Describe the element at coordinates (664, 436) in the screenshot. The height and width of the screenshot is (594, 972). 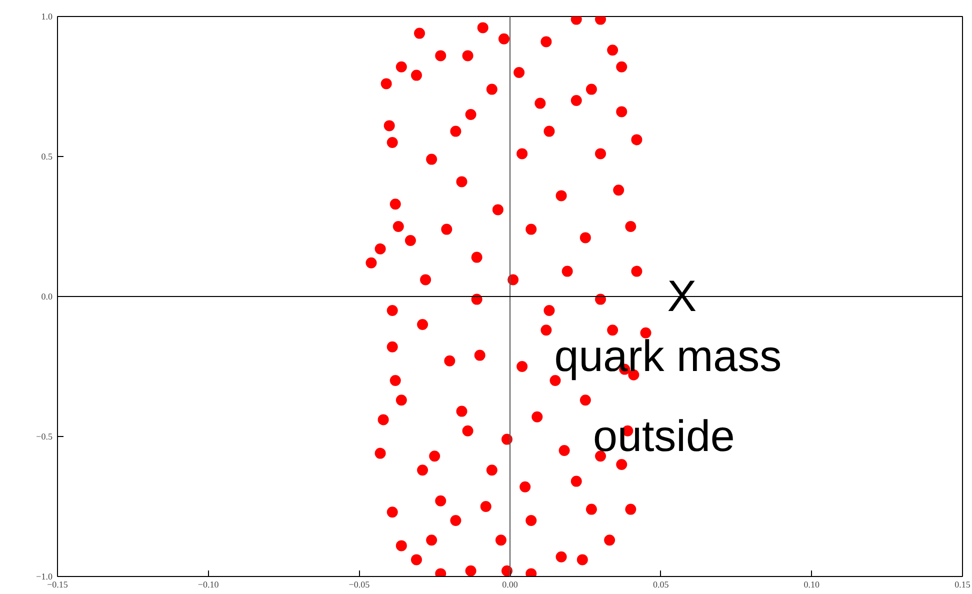
I see `annotation: outside` at that location.